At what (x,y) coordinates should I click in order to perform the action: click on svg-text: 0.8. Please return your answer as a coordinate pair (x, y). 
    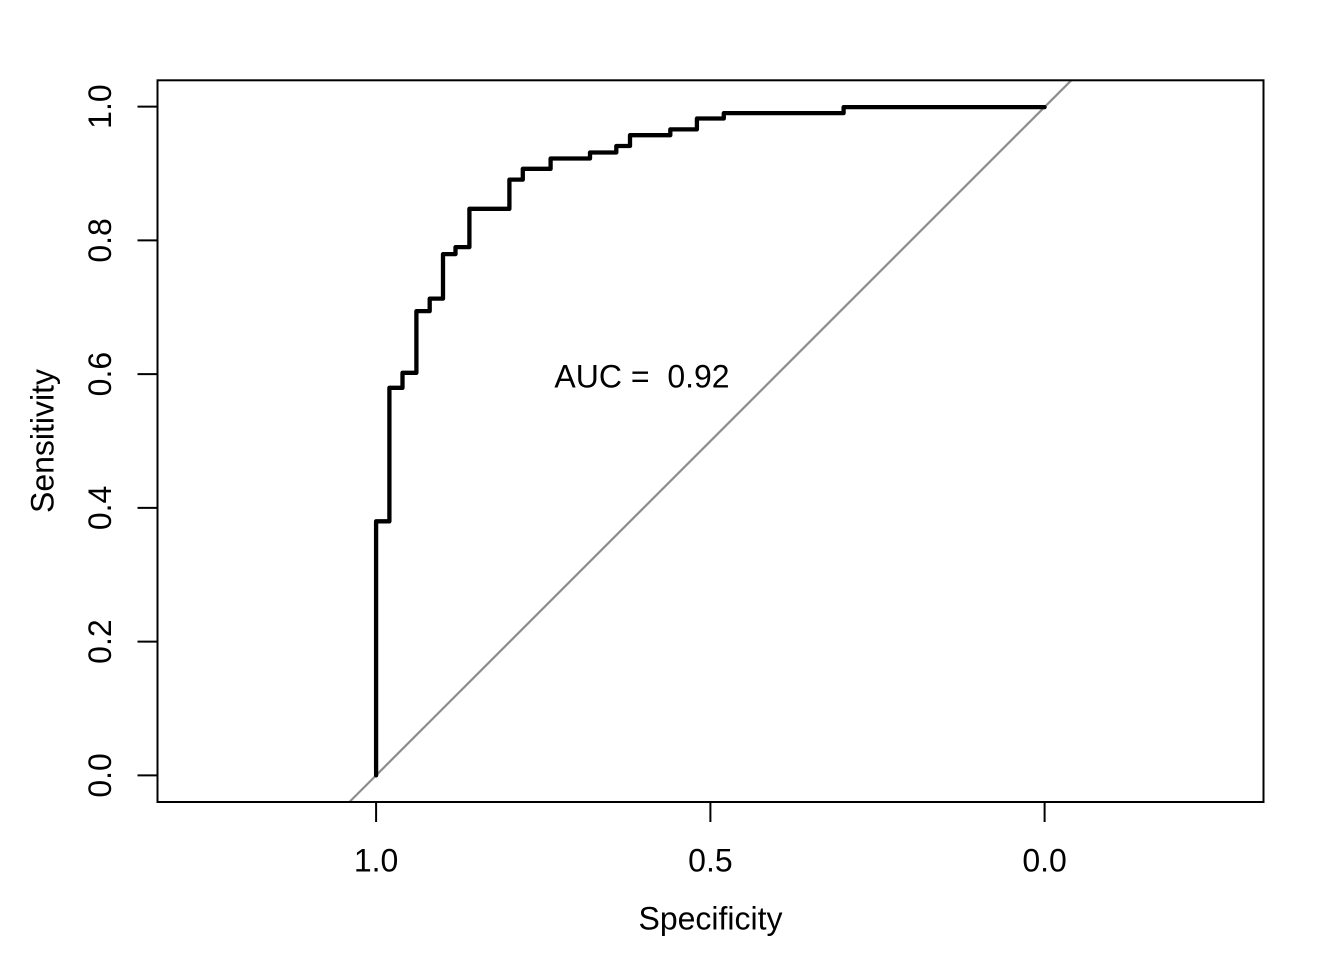
    Looking at the image, I should click on (100, 240).